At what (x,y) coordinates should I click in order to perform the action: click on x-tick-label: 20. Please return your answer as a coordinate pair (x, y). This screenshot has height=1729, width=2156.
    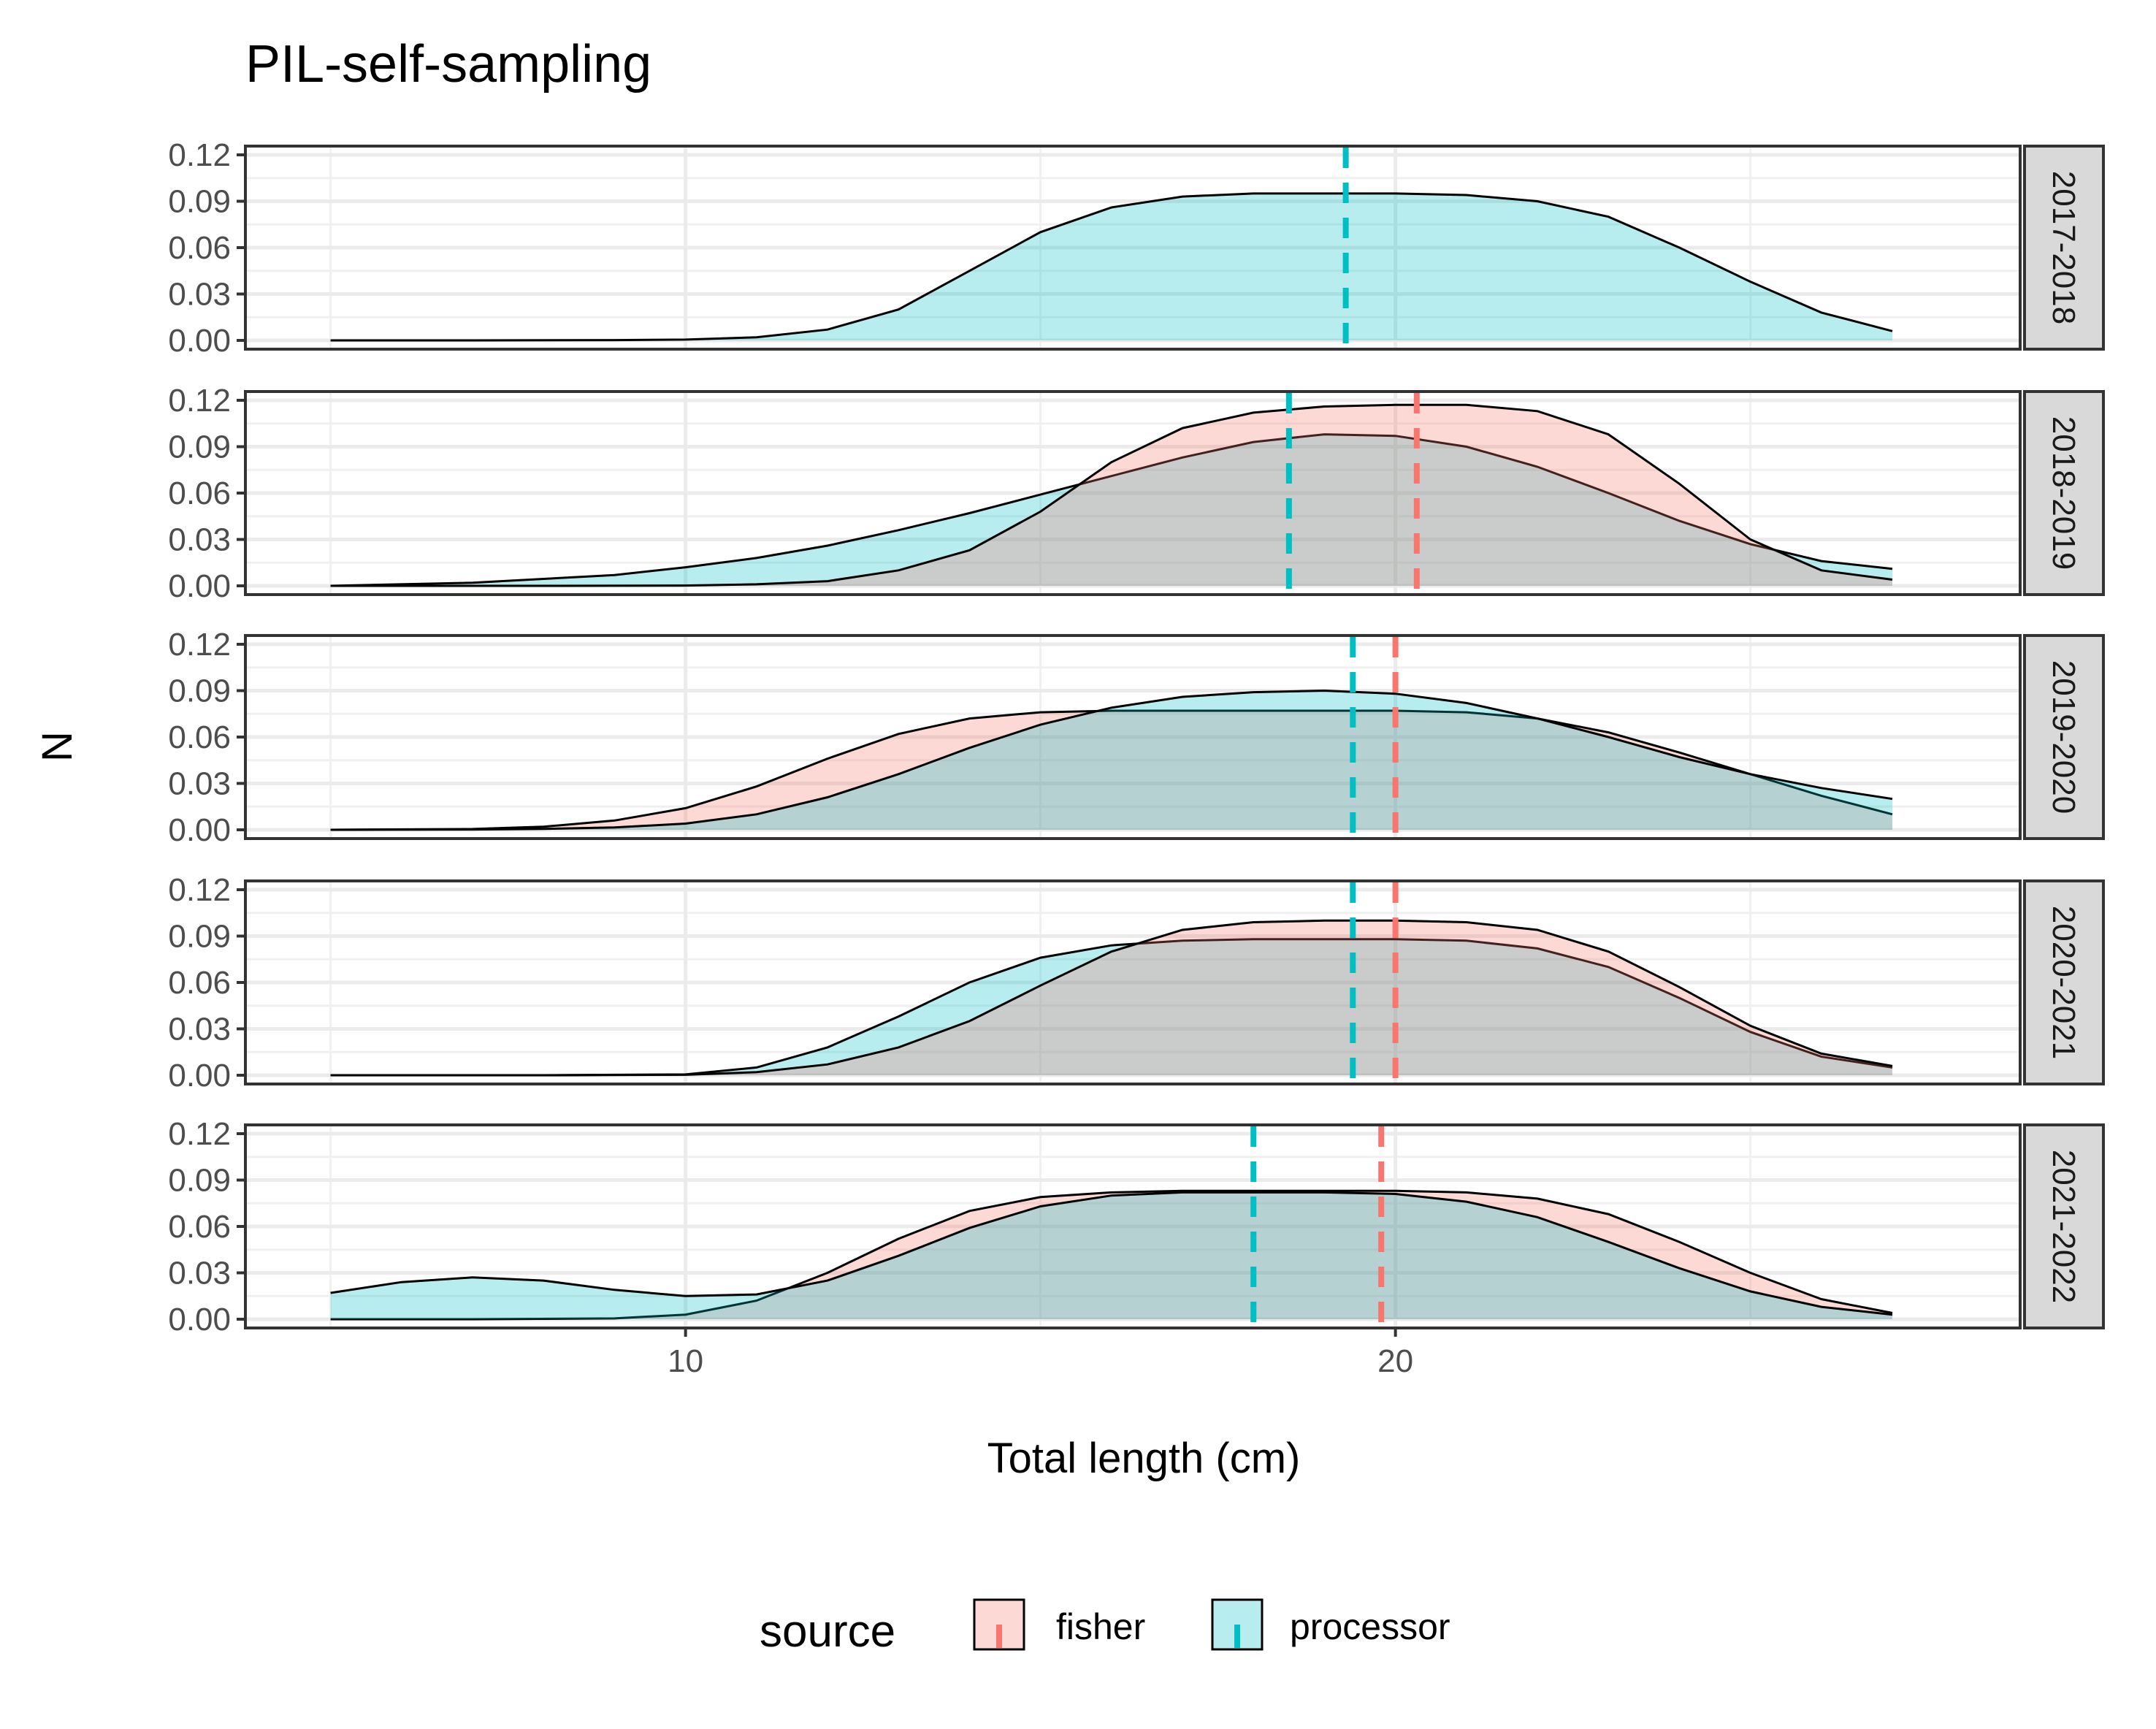
    Looking at the image, I should click on (1395, 1361).